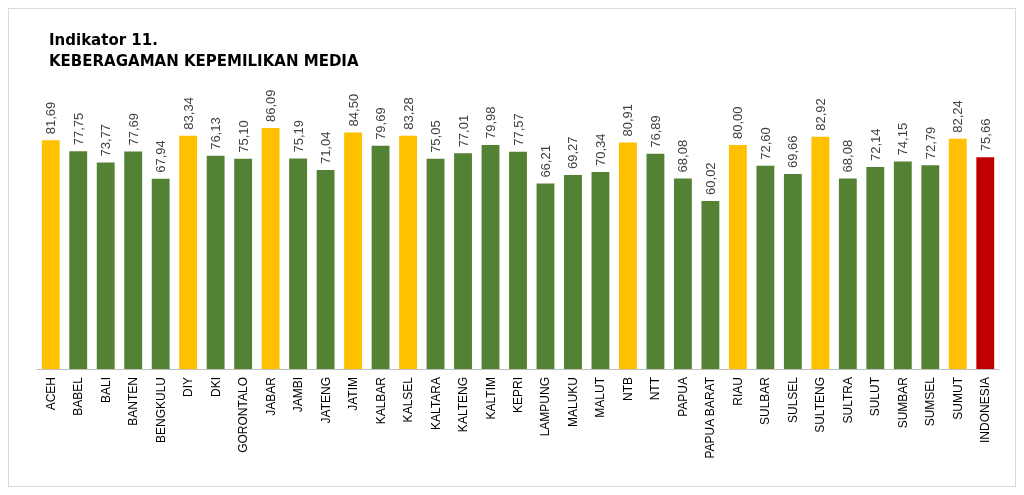 The image size is (1024, 495). What do you see at coordinates (353, 394) in the screenshot?
I see `x-tick-label: JATIM` at bounding box center [353, 394].